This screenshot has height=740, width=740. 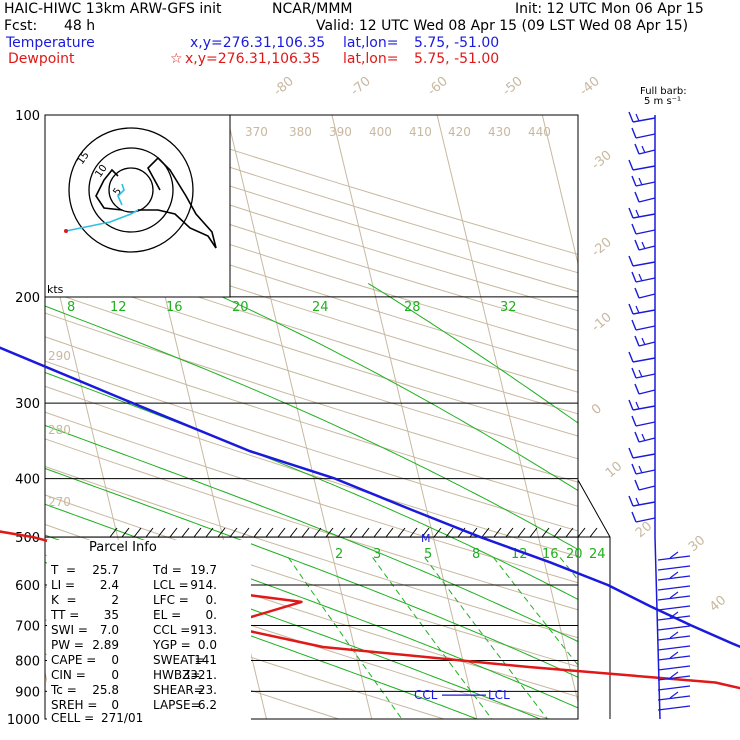 What do you see at coordinates (102, 220) in the screenshot?
I see `hodograph-lowlevel-trace` at bounding box center [102, 220].